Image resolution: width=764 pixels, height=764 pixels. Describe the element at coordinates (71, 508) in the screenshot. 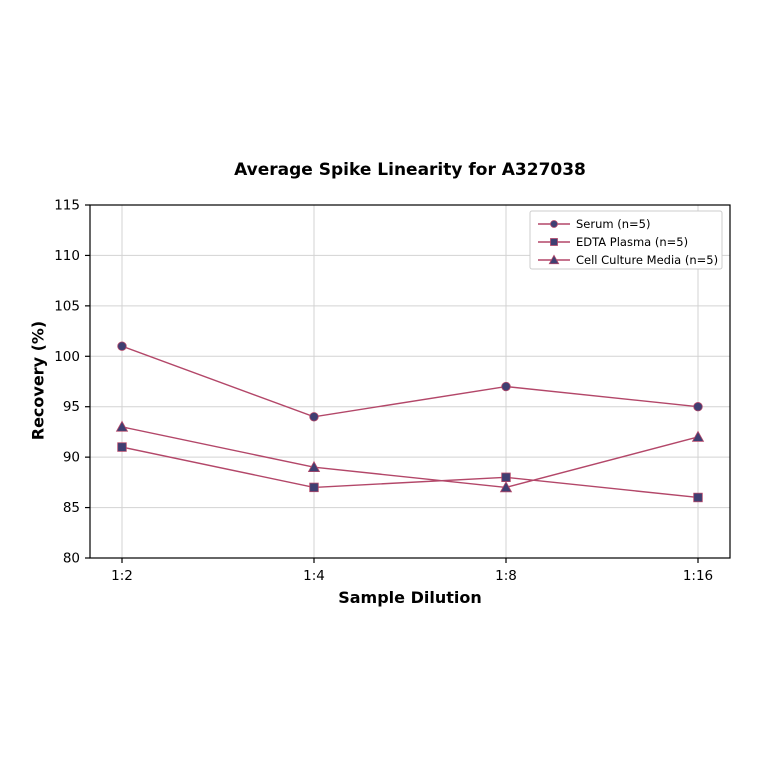

I see `y-tick-label: 85` at that location.